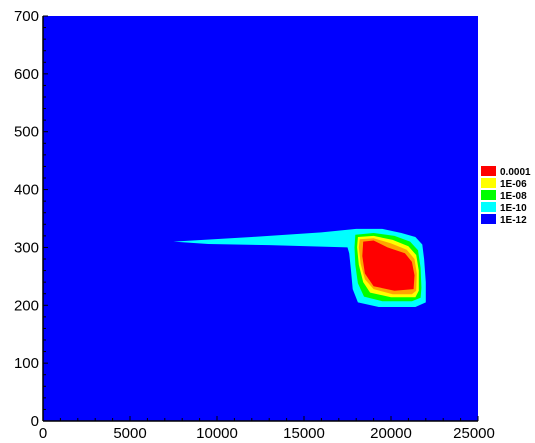  I want to click on legend-label: 1E-10, so click(513, 208).